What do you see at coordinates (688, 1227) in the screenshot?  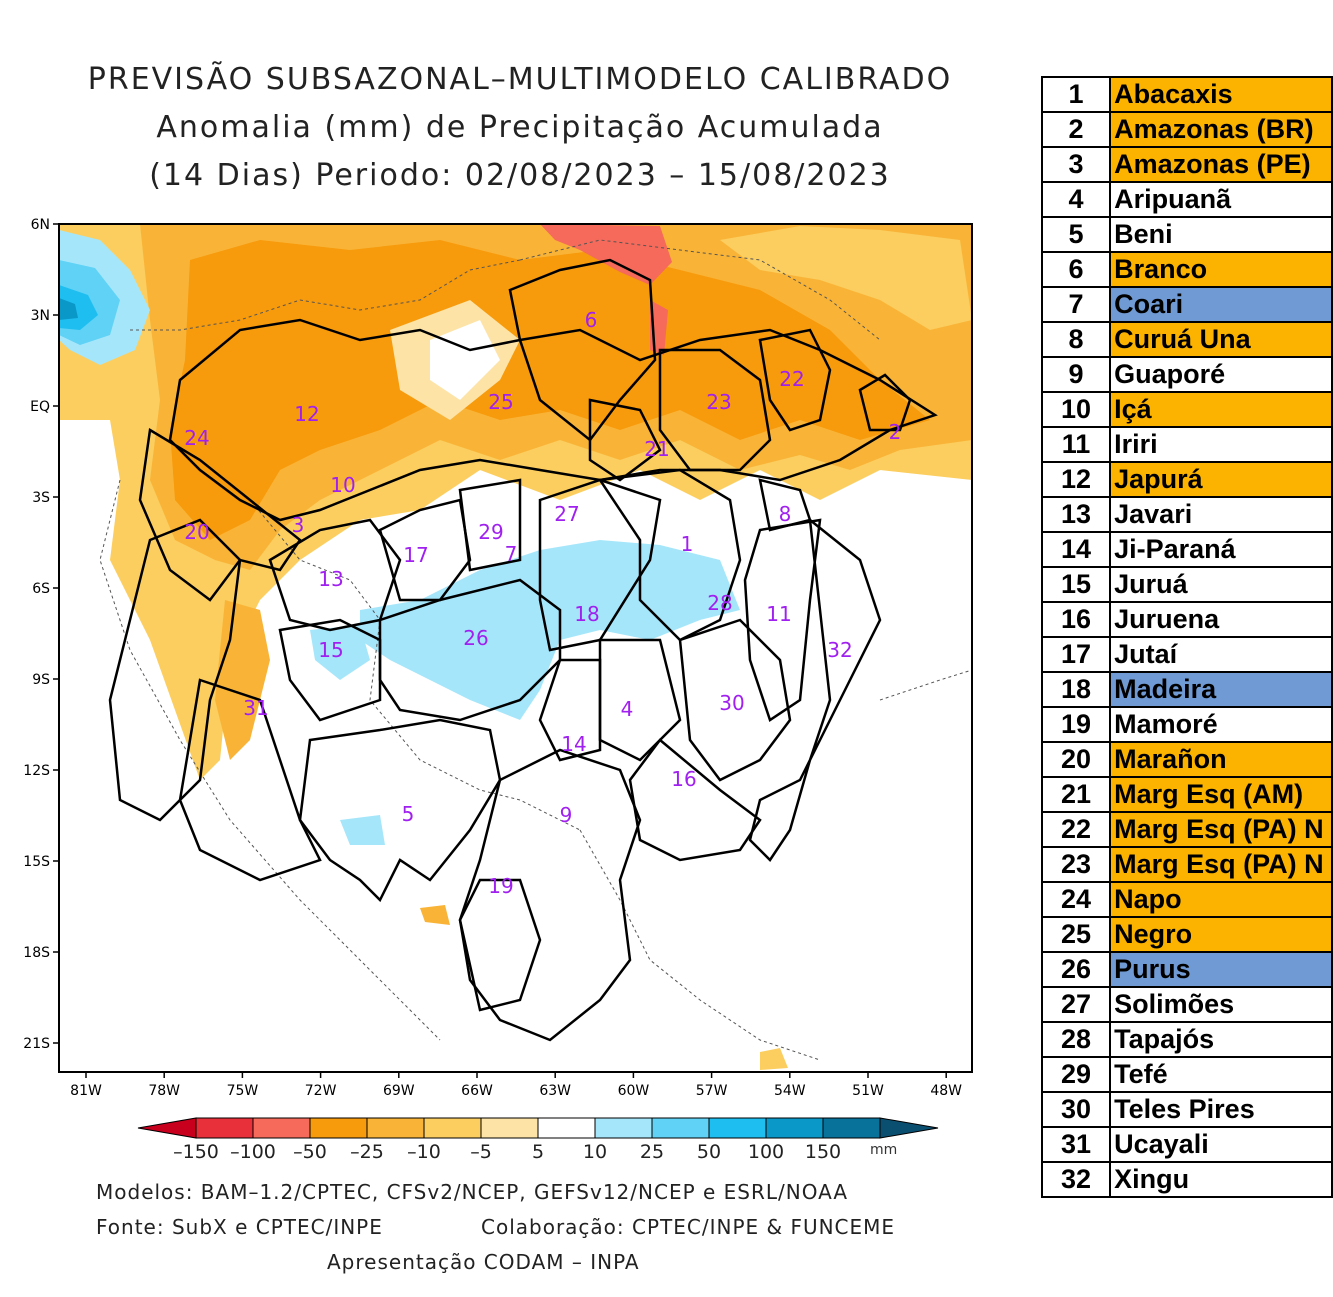 I see `footer-collab: Colaboração: CPTEC/INPE & FUNCEME` at bounding box center [688, 1227].